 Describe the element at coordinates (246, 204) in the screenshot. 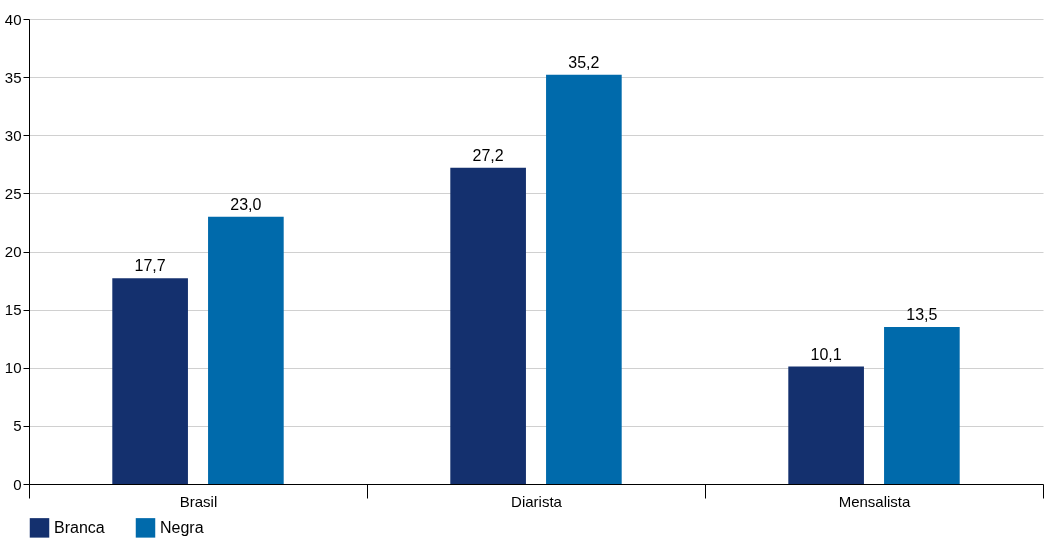

I see `data-label: 23,0` at that location.